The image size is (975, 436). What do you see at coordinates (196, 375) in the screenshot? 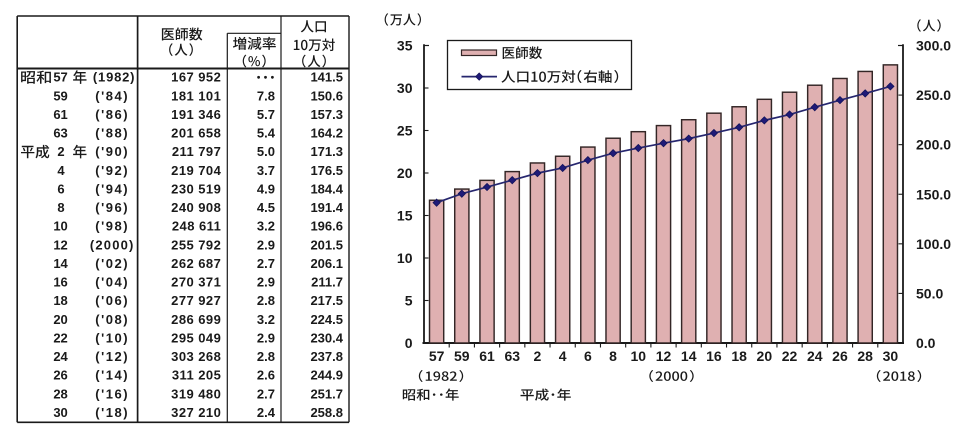
I see `svg-text: 311 205` at bounding box center [196, 375].